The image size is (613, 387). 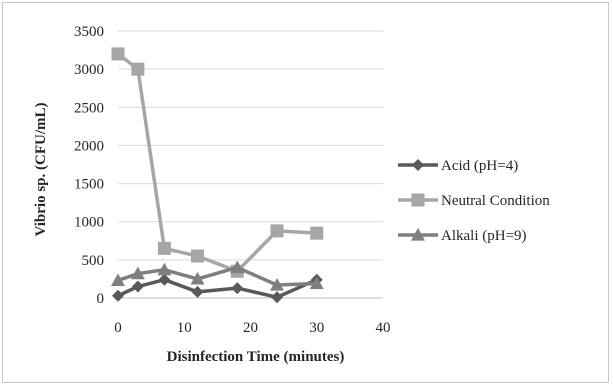 I want to click on y-tick-label: 0, so click(x=101, y=299).